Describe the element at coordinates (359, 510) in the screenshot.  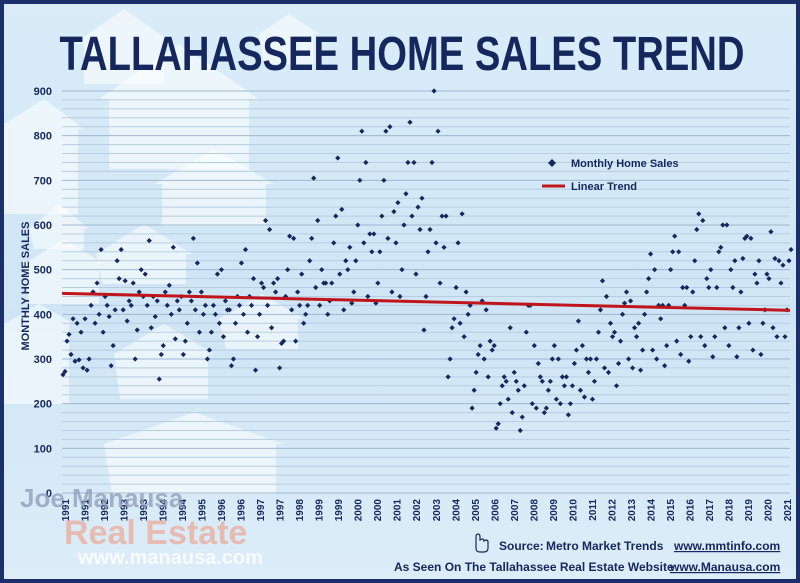
I see `x-tick-label: 2000` at that location.